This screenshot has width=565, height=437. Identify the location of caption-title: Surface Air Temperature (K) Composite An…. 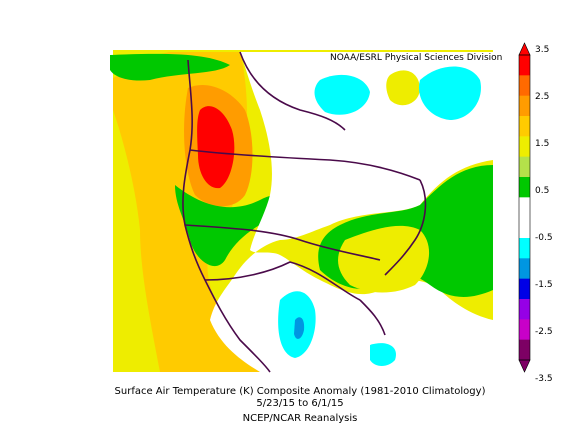
(300, 391).